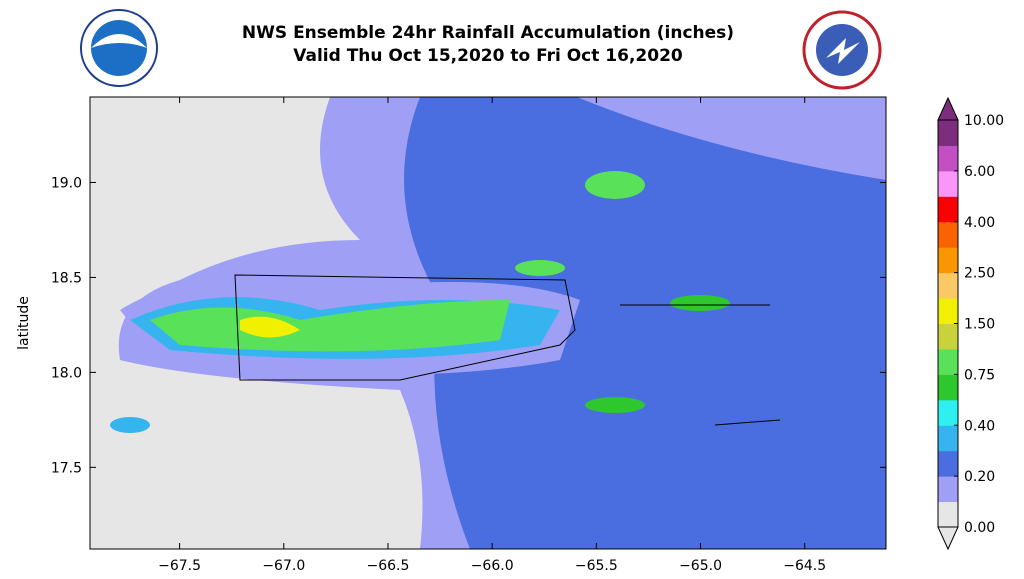  Describe the element at coordinates (979, 375) in the screenshot. I see `colorbar-label: 0.75` at that location.